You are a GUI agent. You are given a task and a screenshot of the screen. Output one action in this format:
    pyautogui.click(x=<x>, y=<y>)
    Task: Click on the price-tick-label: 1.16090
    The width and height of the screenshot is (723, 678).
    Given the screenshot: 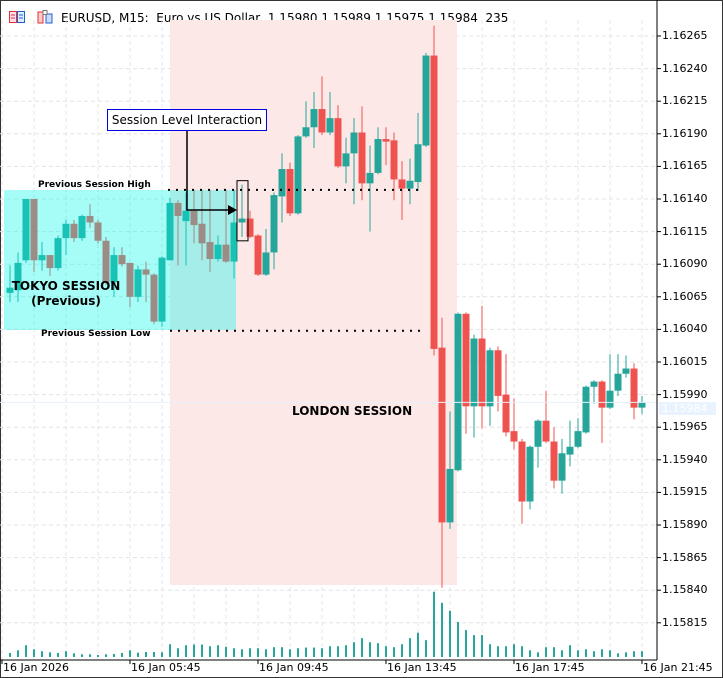 What is the action you would take?
    pyautogui.click(x=685, y=264)
    